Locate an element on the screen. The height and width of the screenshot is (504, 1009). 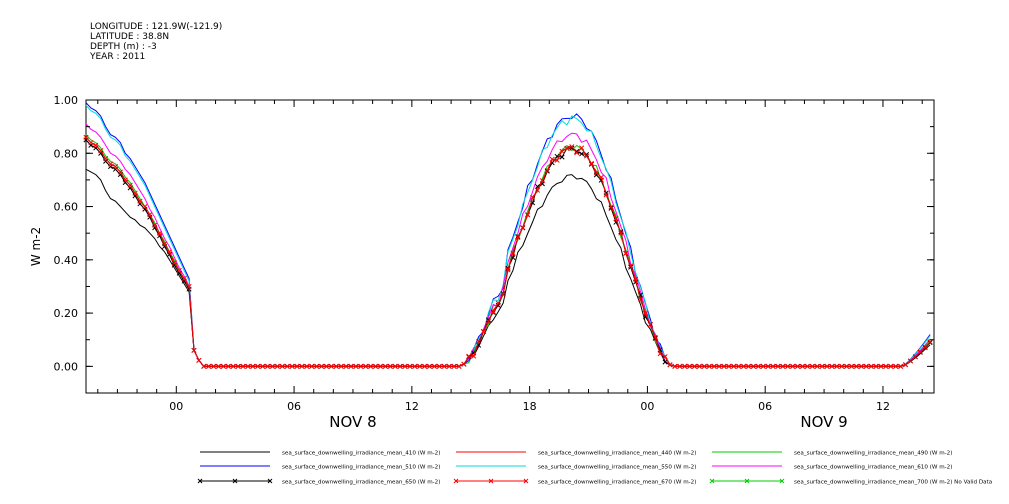
latitude-label: LATITUDE : 38.8N is located at coordinates (130, 37).